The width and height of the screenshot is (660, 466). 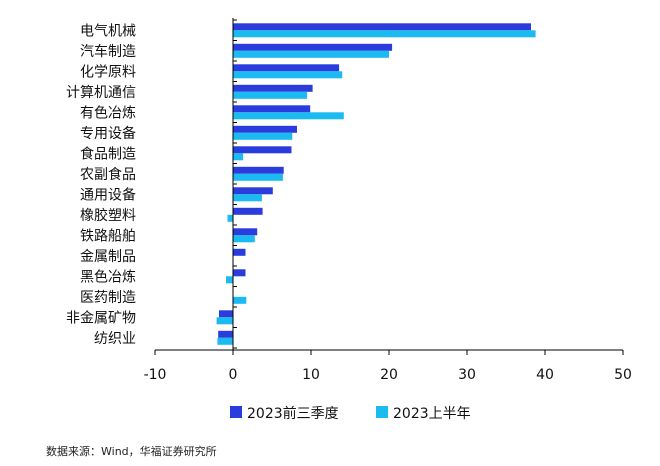 What do you see at coordinates (293, 413) in the screenshot?
I see `legend-label-series-1: 2023前三季度` at bounding box center [293, 413].